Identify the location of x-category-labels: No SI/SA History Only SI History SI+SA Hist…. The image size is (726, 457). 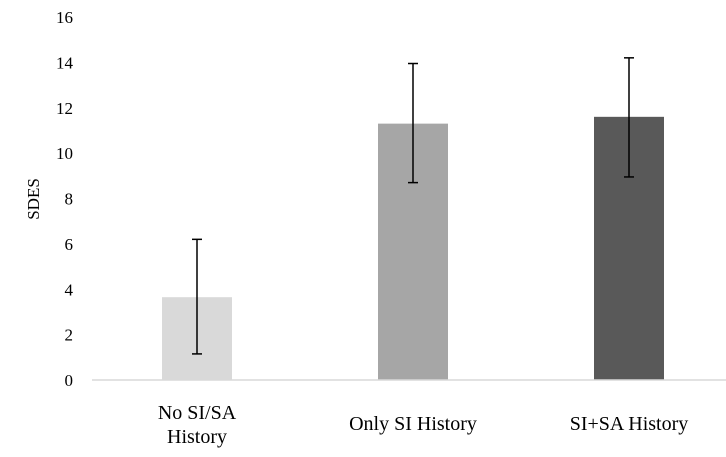
(423, 425).